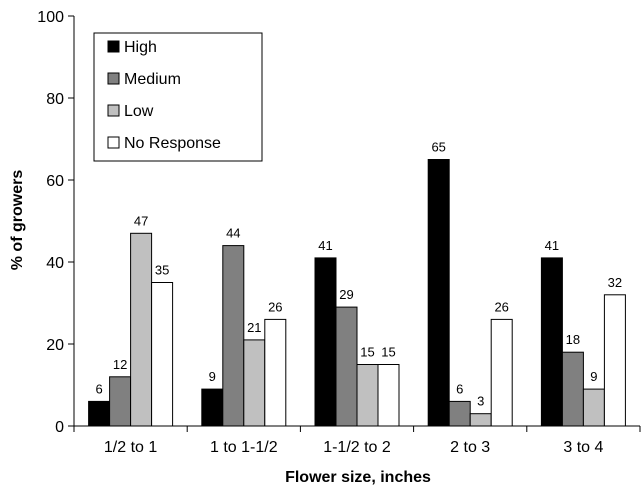  Describe the element at coordinates (141, 220) in the screenshot. I see `data-label: 47` at that location.